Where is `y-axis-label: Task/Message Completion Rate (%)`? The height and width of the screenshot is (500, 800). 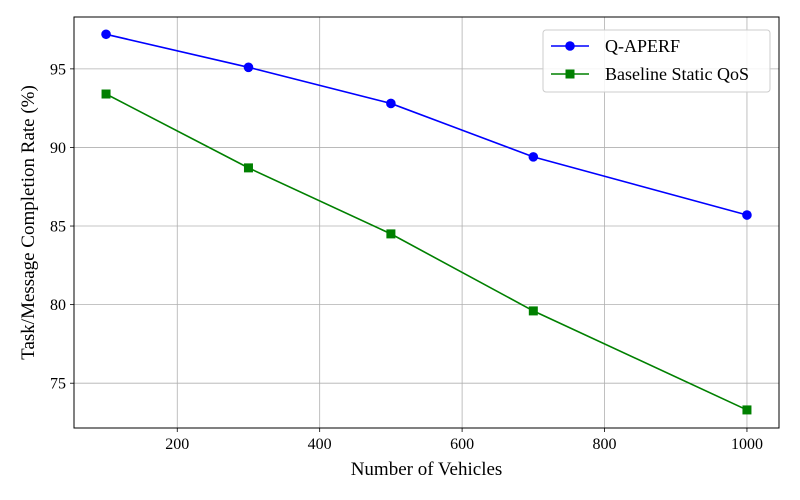 y-axis-label: Task/Message Completion Rate (%) is located at coordinates (28, 222).